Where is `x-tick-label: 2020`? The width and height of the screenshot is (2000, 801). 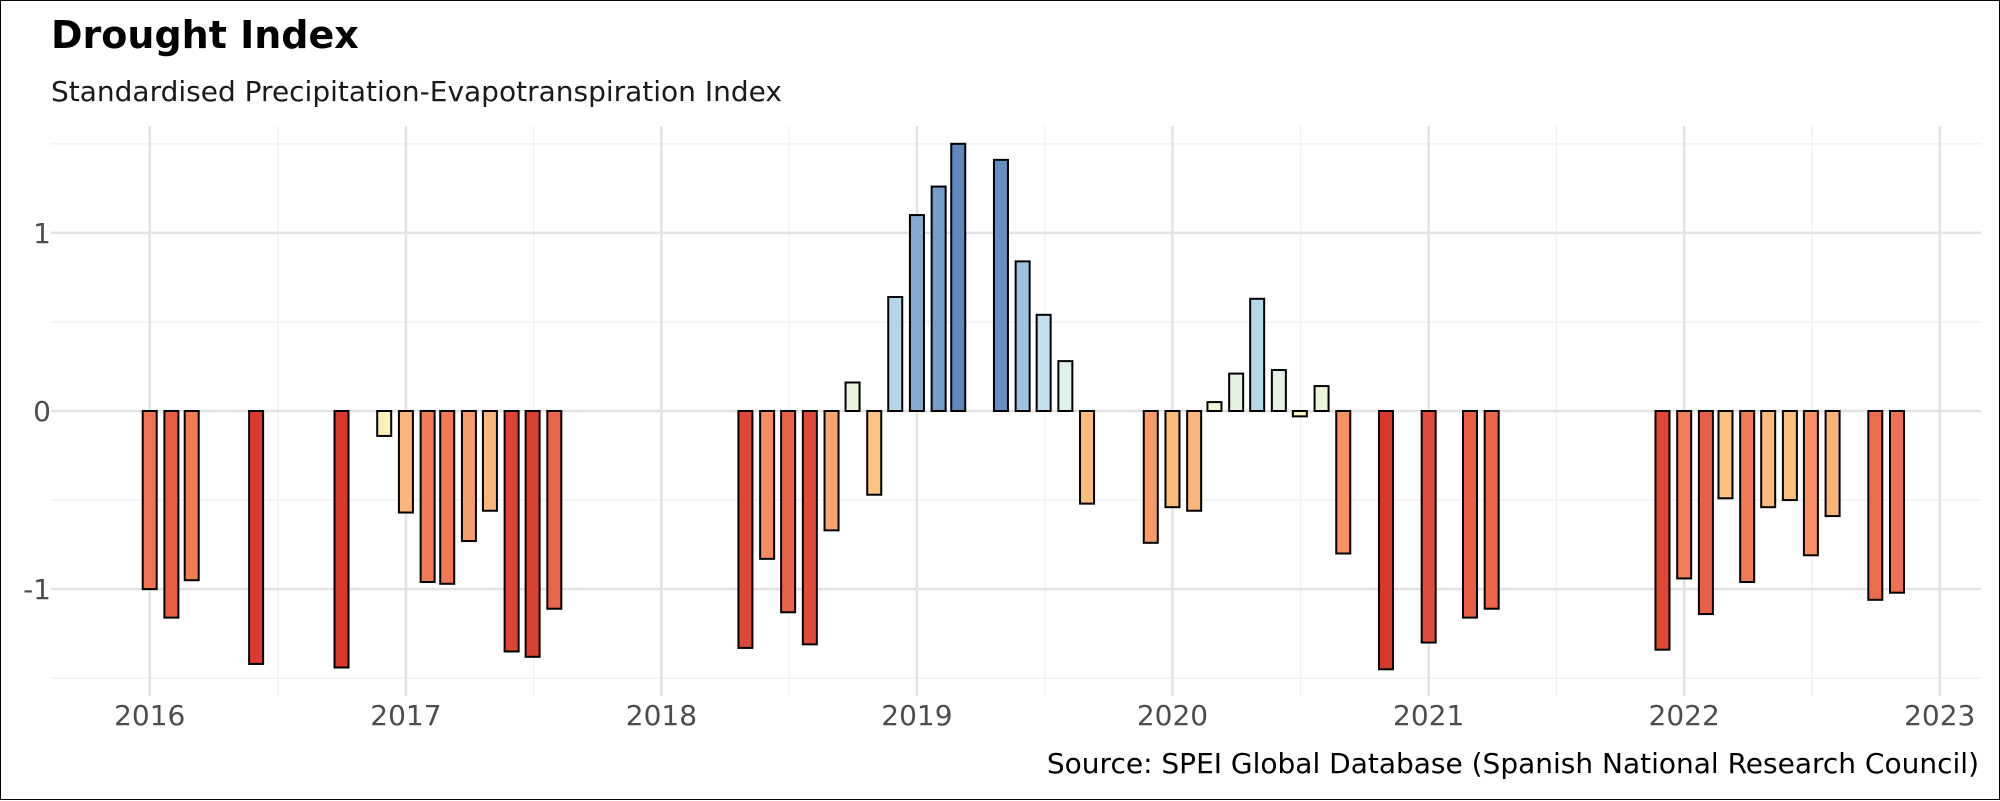 x-tick-label: 2020 is located at coordinates (1172, 715).